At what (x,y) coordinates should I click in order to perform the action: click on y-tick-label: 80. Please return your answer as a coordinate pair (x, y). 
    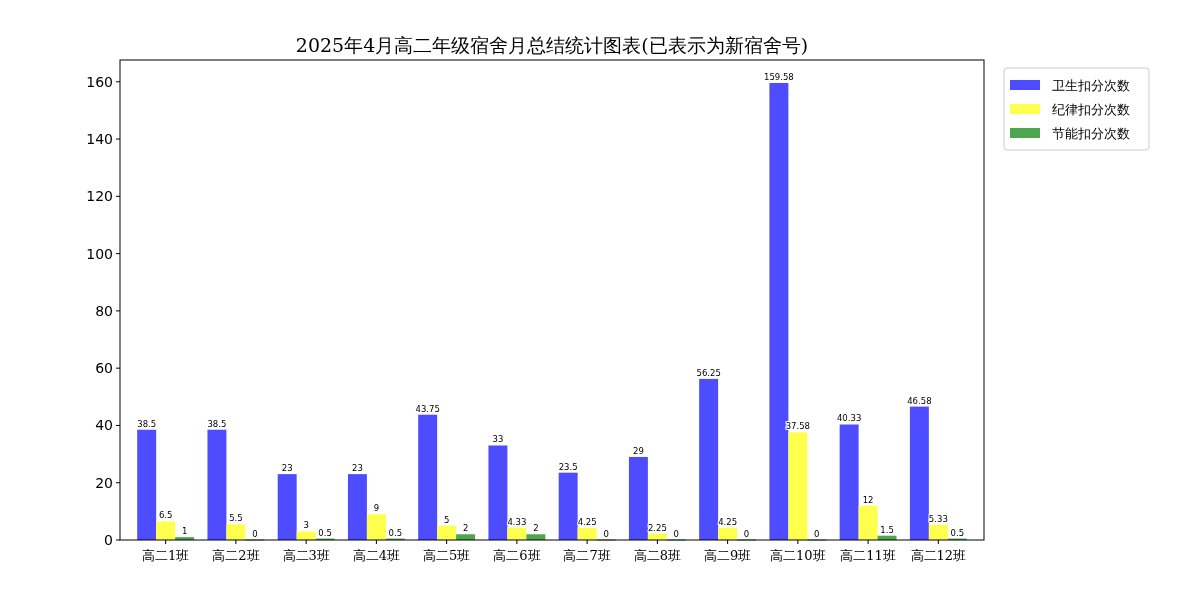
    Looking at the image, I should click on (104, 310).